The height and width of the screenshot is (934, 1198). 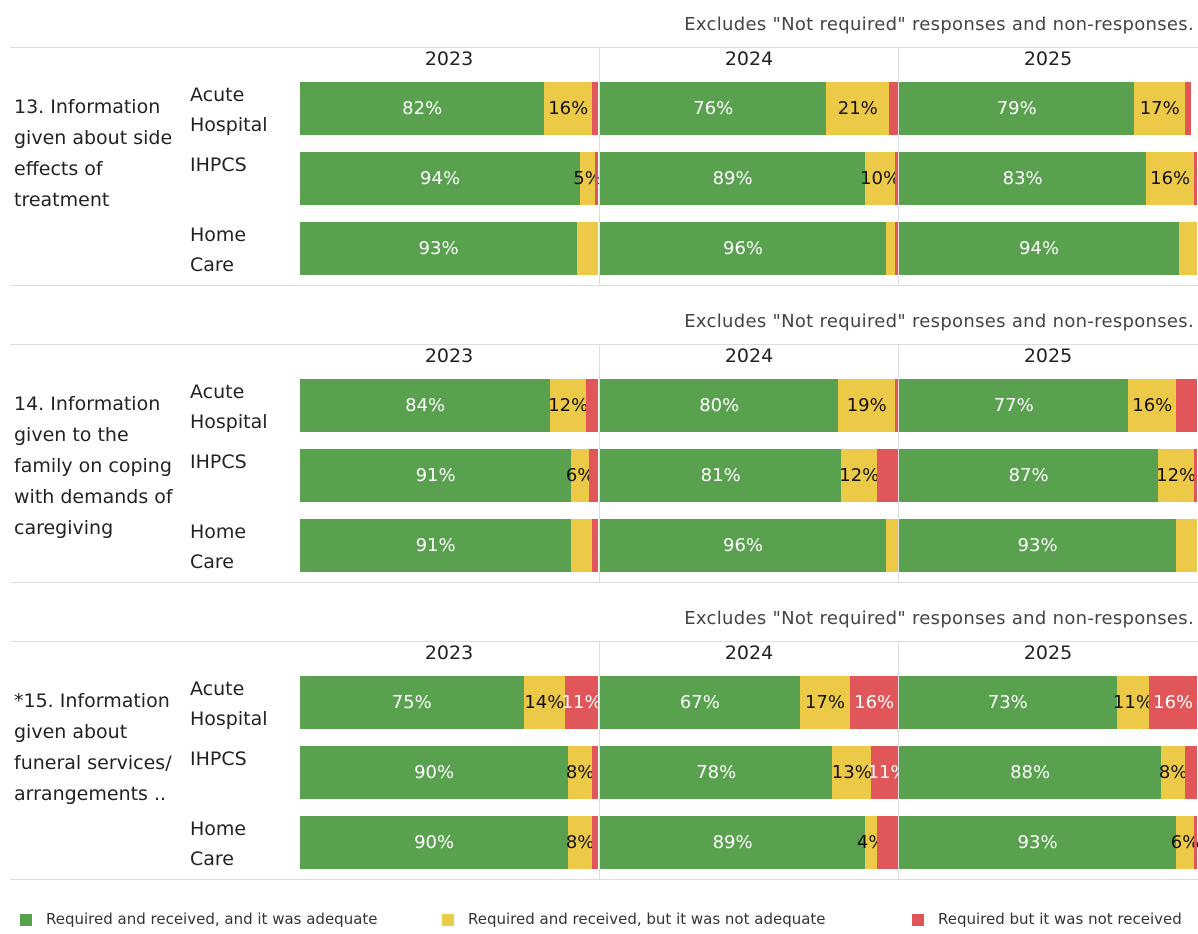 I want to click on data-label: 10%, so click(x=880, y=178).